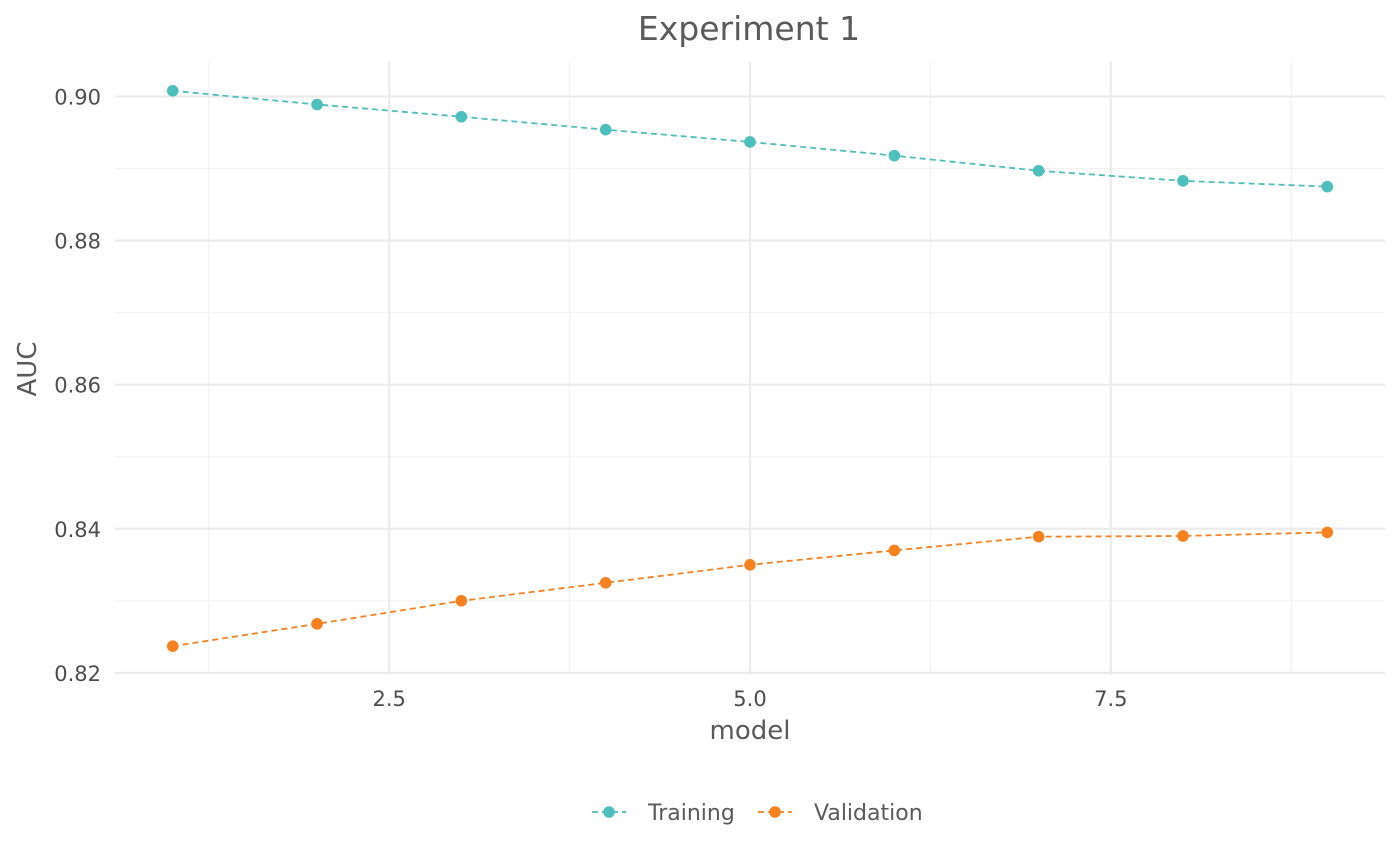  I want to click on y-axis-ticks: 0.82 0.84 0.86 0.88 0.90, so click(77, 386).